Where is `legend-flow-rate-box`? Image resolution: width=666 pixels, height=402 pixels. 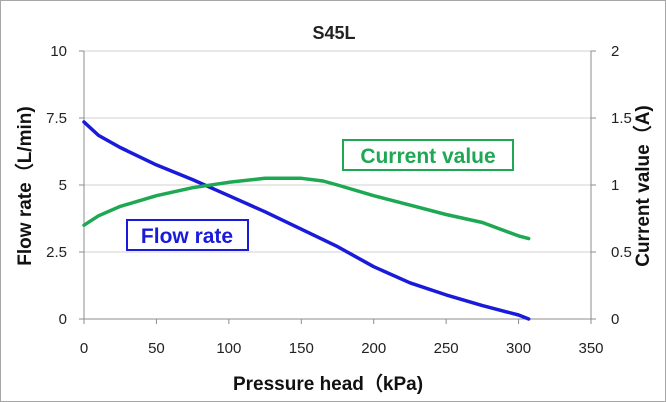 legend-flow-rate-box is located at coordinates (187, 235).